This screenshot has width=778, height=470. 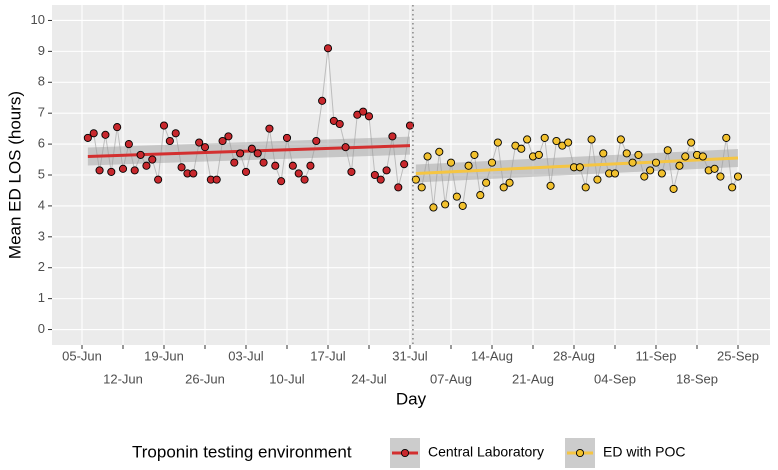 What do you see at coordinates (41, 173) in the screenshot?
I see `y-tick-label: 5` at bounding box center [41, 173].